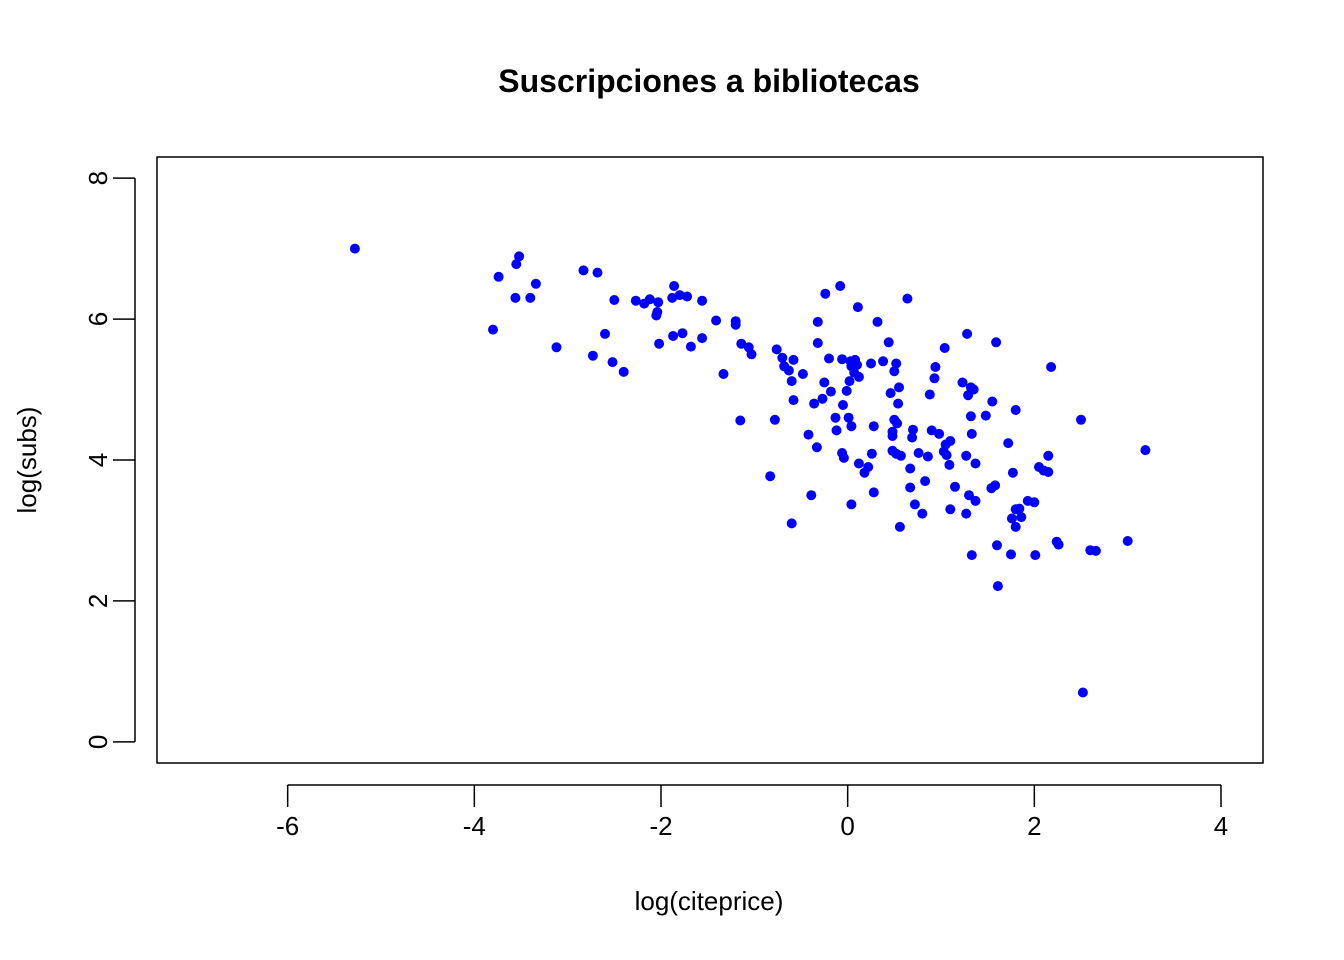 This screenshot has width=1344, height=960. Describe the element at coordinates (847, 826) in the screenshot. I see `x-tick-label: 0` at that location.